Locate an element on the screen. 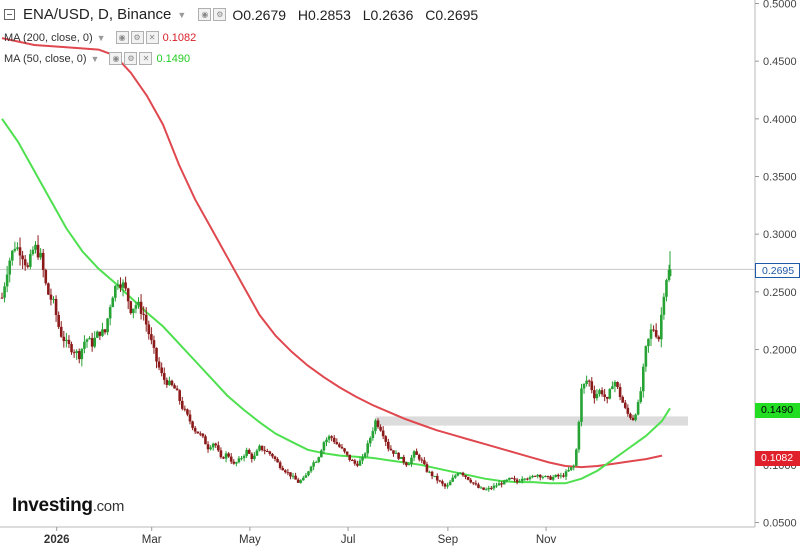 This screenshot has width=800, height=549. ohlc-low: L0.2636 is located at coordinates (388, 14).